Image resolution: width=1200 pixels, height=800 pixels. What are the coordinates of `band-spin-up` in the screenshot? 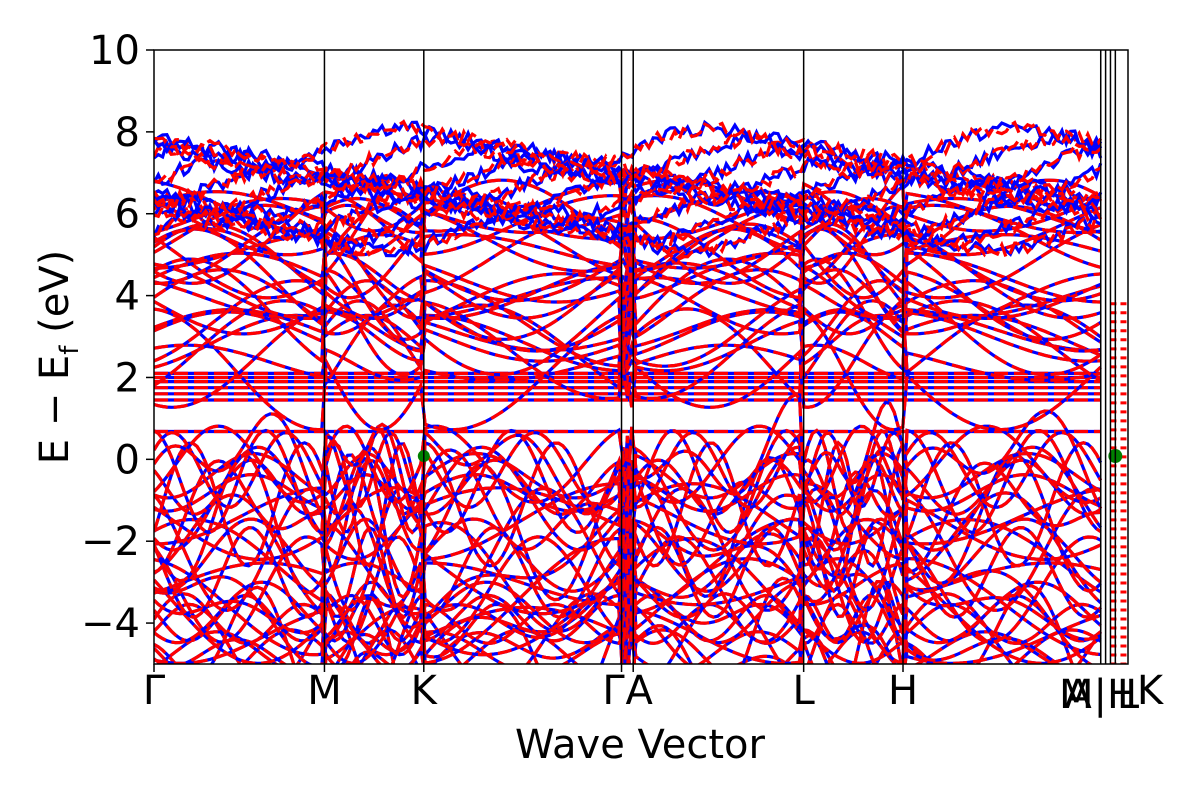 It's located at (606, 647).